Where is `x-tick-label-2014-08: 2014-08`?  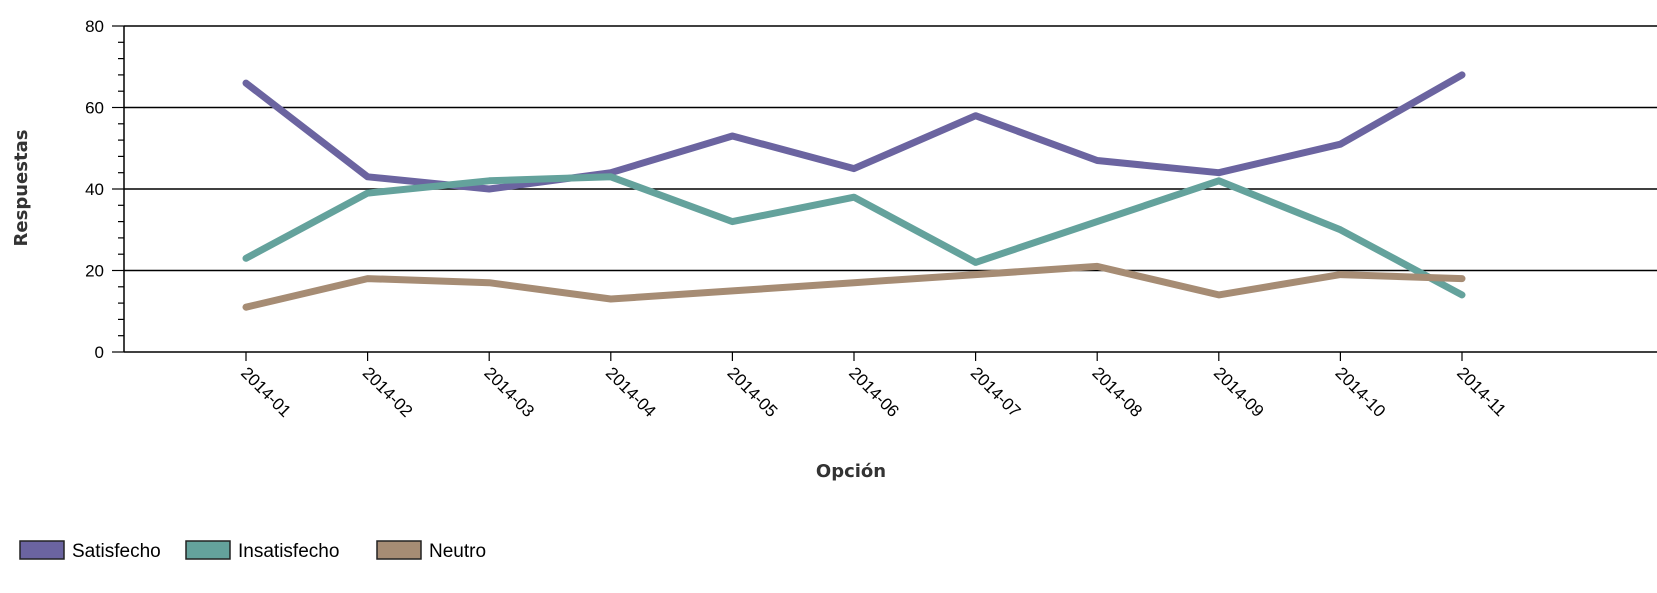 x-tick-label-2014-08: 2014-08 is located at coordinates (1117, 392).